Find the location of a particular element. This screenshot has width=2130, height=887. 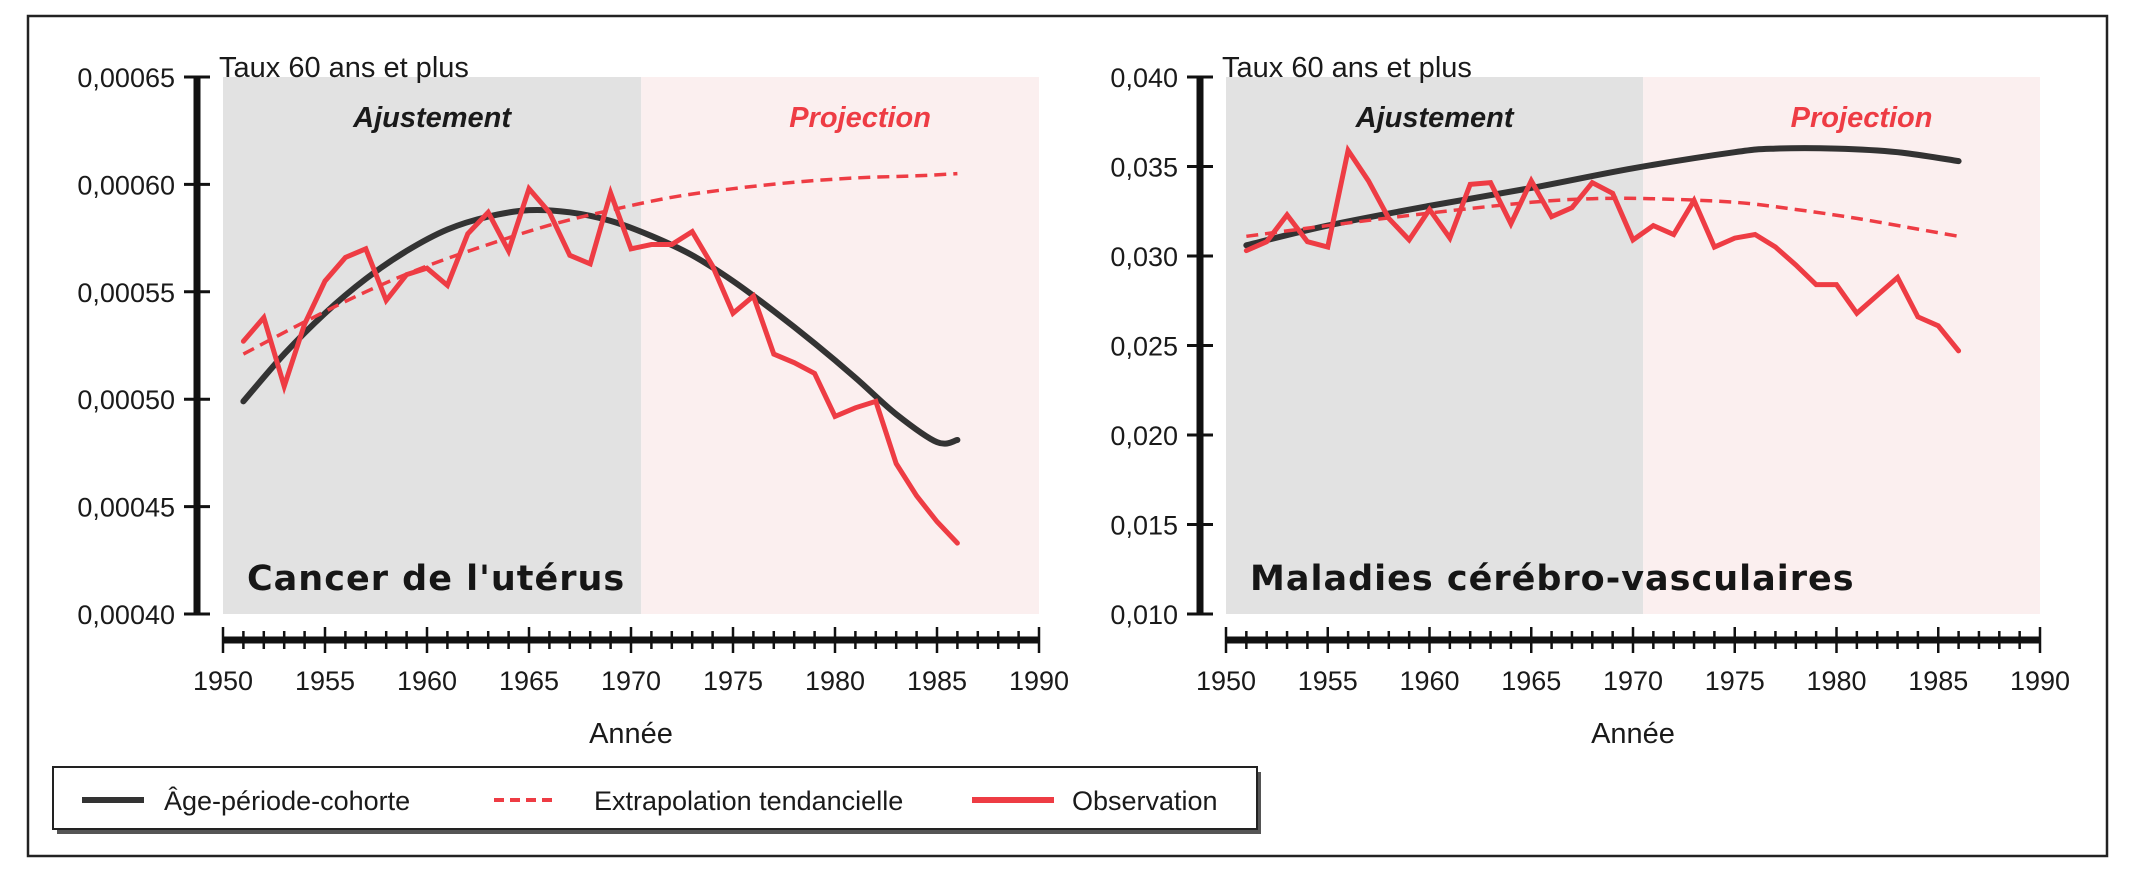

y-tick-label: 0,00055 is located at coordinates (126, 293).